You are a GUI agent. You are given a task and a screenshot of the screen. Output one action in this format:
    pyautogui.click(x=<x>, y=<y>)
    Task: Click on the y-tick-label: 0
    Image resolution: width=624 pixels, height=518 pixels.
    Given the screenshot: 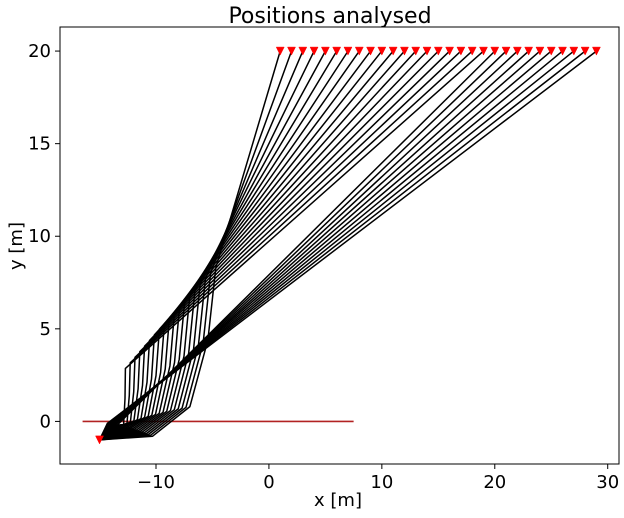 What is the action you would take?
    pyautogui.click(x=45, y=421)
    